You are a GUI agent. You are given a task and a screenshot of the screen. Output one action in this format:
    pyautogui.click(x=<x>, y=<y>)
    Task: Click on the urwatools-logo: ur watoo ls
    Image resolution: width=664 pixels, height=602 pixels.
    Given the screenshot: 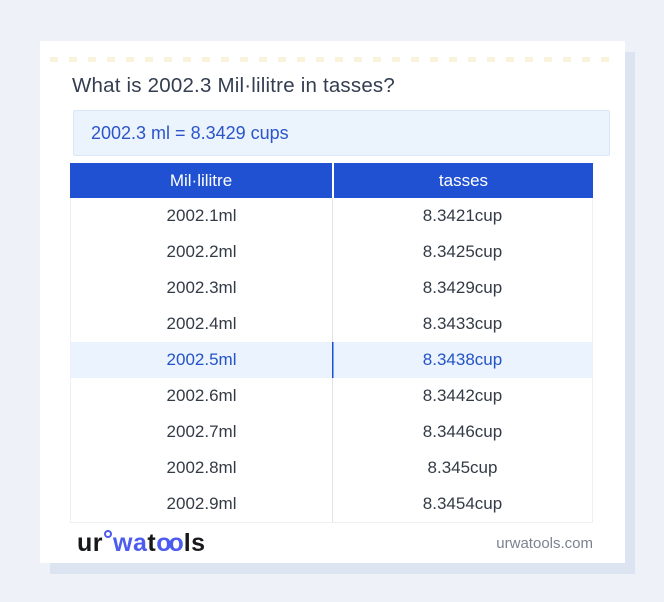 What is the action you would take?
    pyautogui.click(x=141, y=543)
    